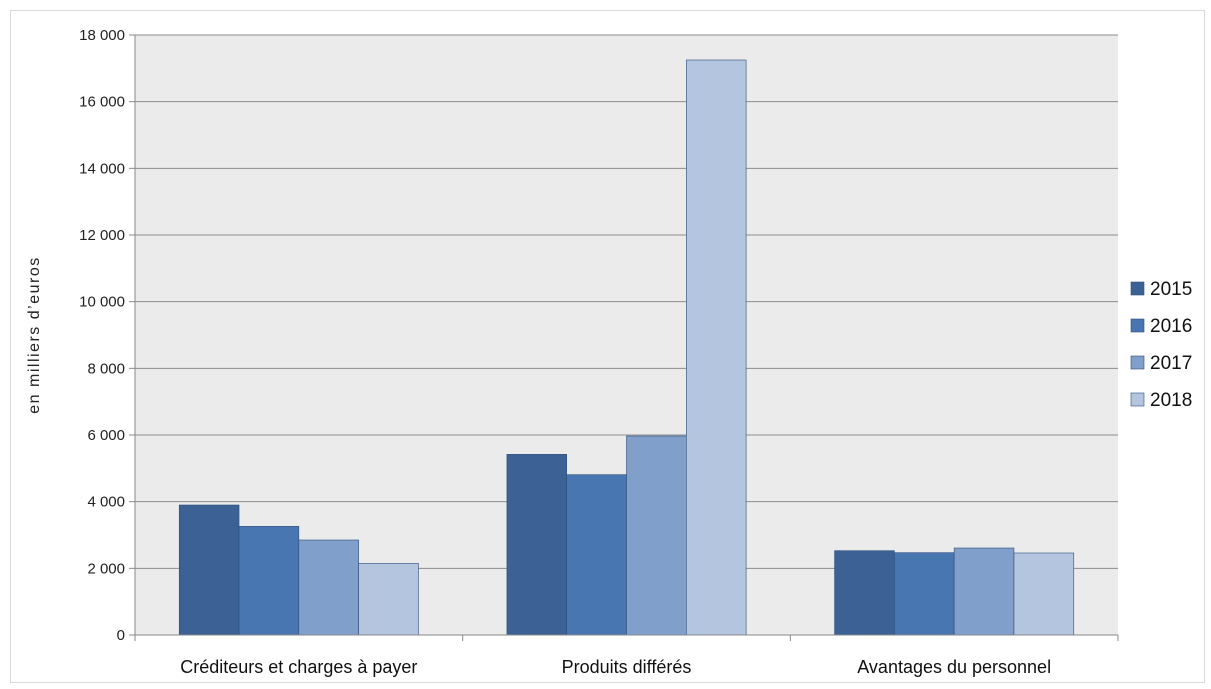 The width and height of the screenshot is (1211, 689). I want to click on y-tick-label: 18 000, so click(102, 35).